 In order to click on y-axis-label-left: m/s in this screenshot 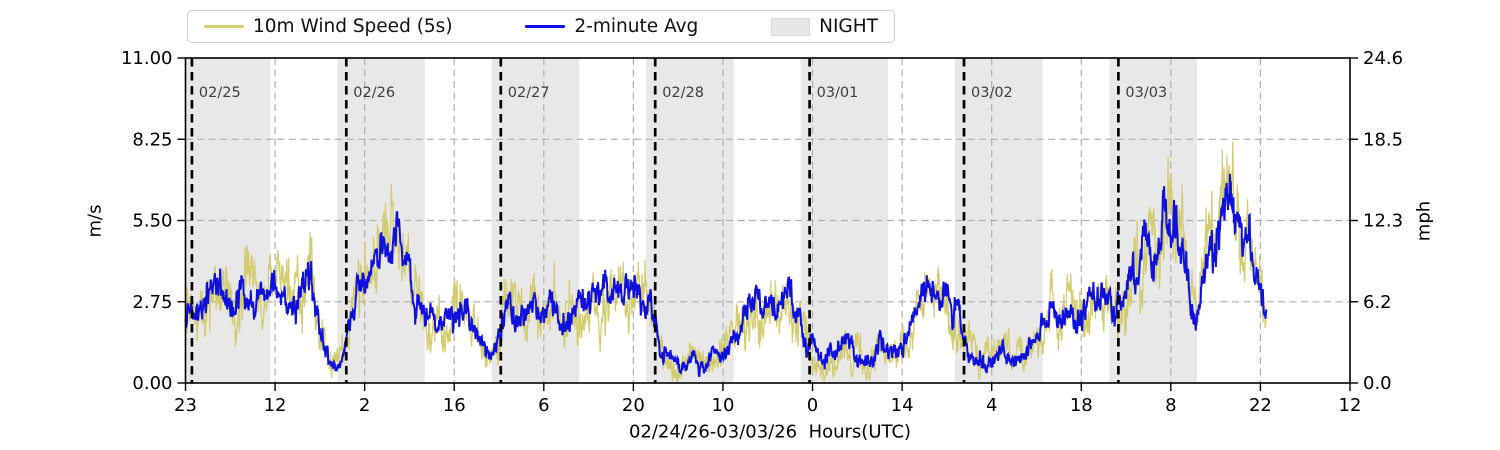, I will do `click(95, 221)`.